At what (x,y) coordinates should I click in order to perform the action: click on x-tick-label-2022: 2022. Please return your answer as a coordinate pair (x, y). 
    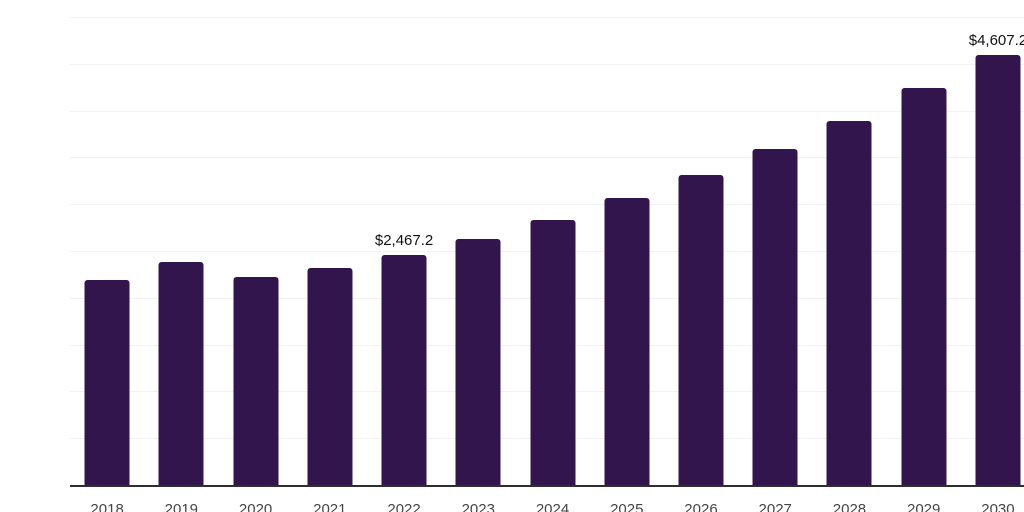
    Looking at the image, I should click on (404, 506).